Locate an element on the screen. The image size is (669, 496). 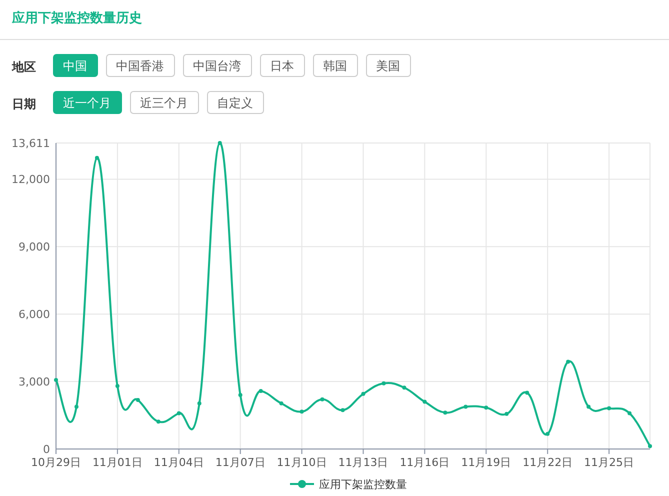
y-tick-label: 6,000 is located at coordinates (34, 315).